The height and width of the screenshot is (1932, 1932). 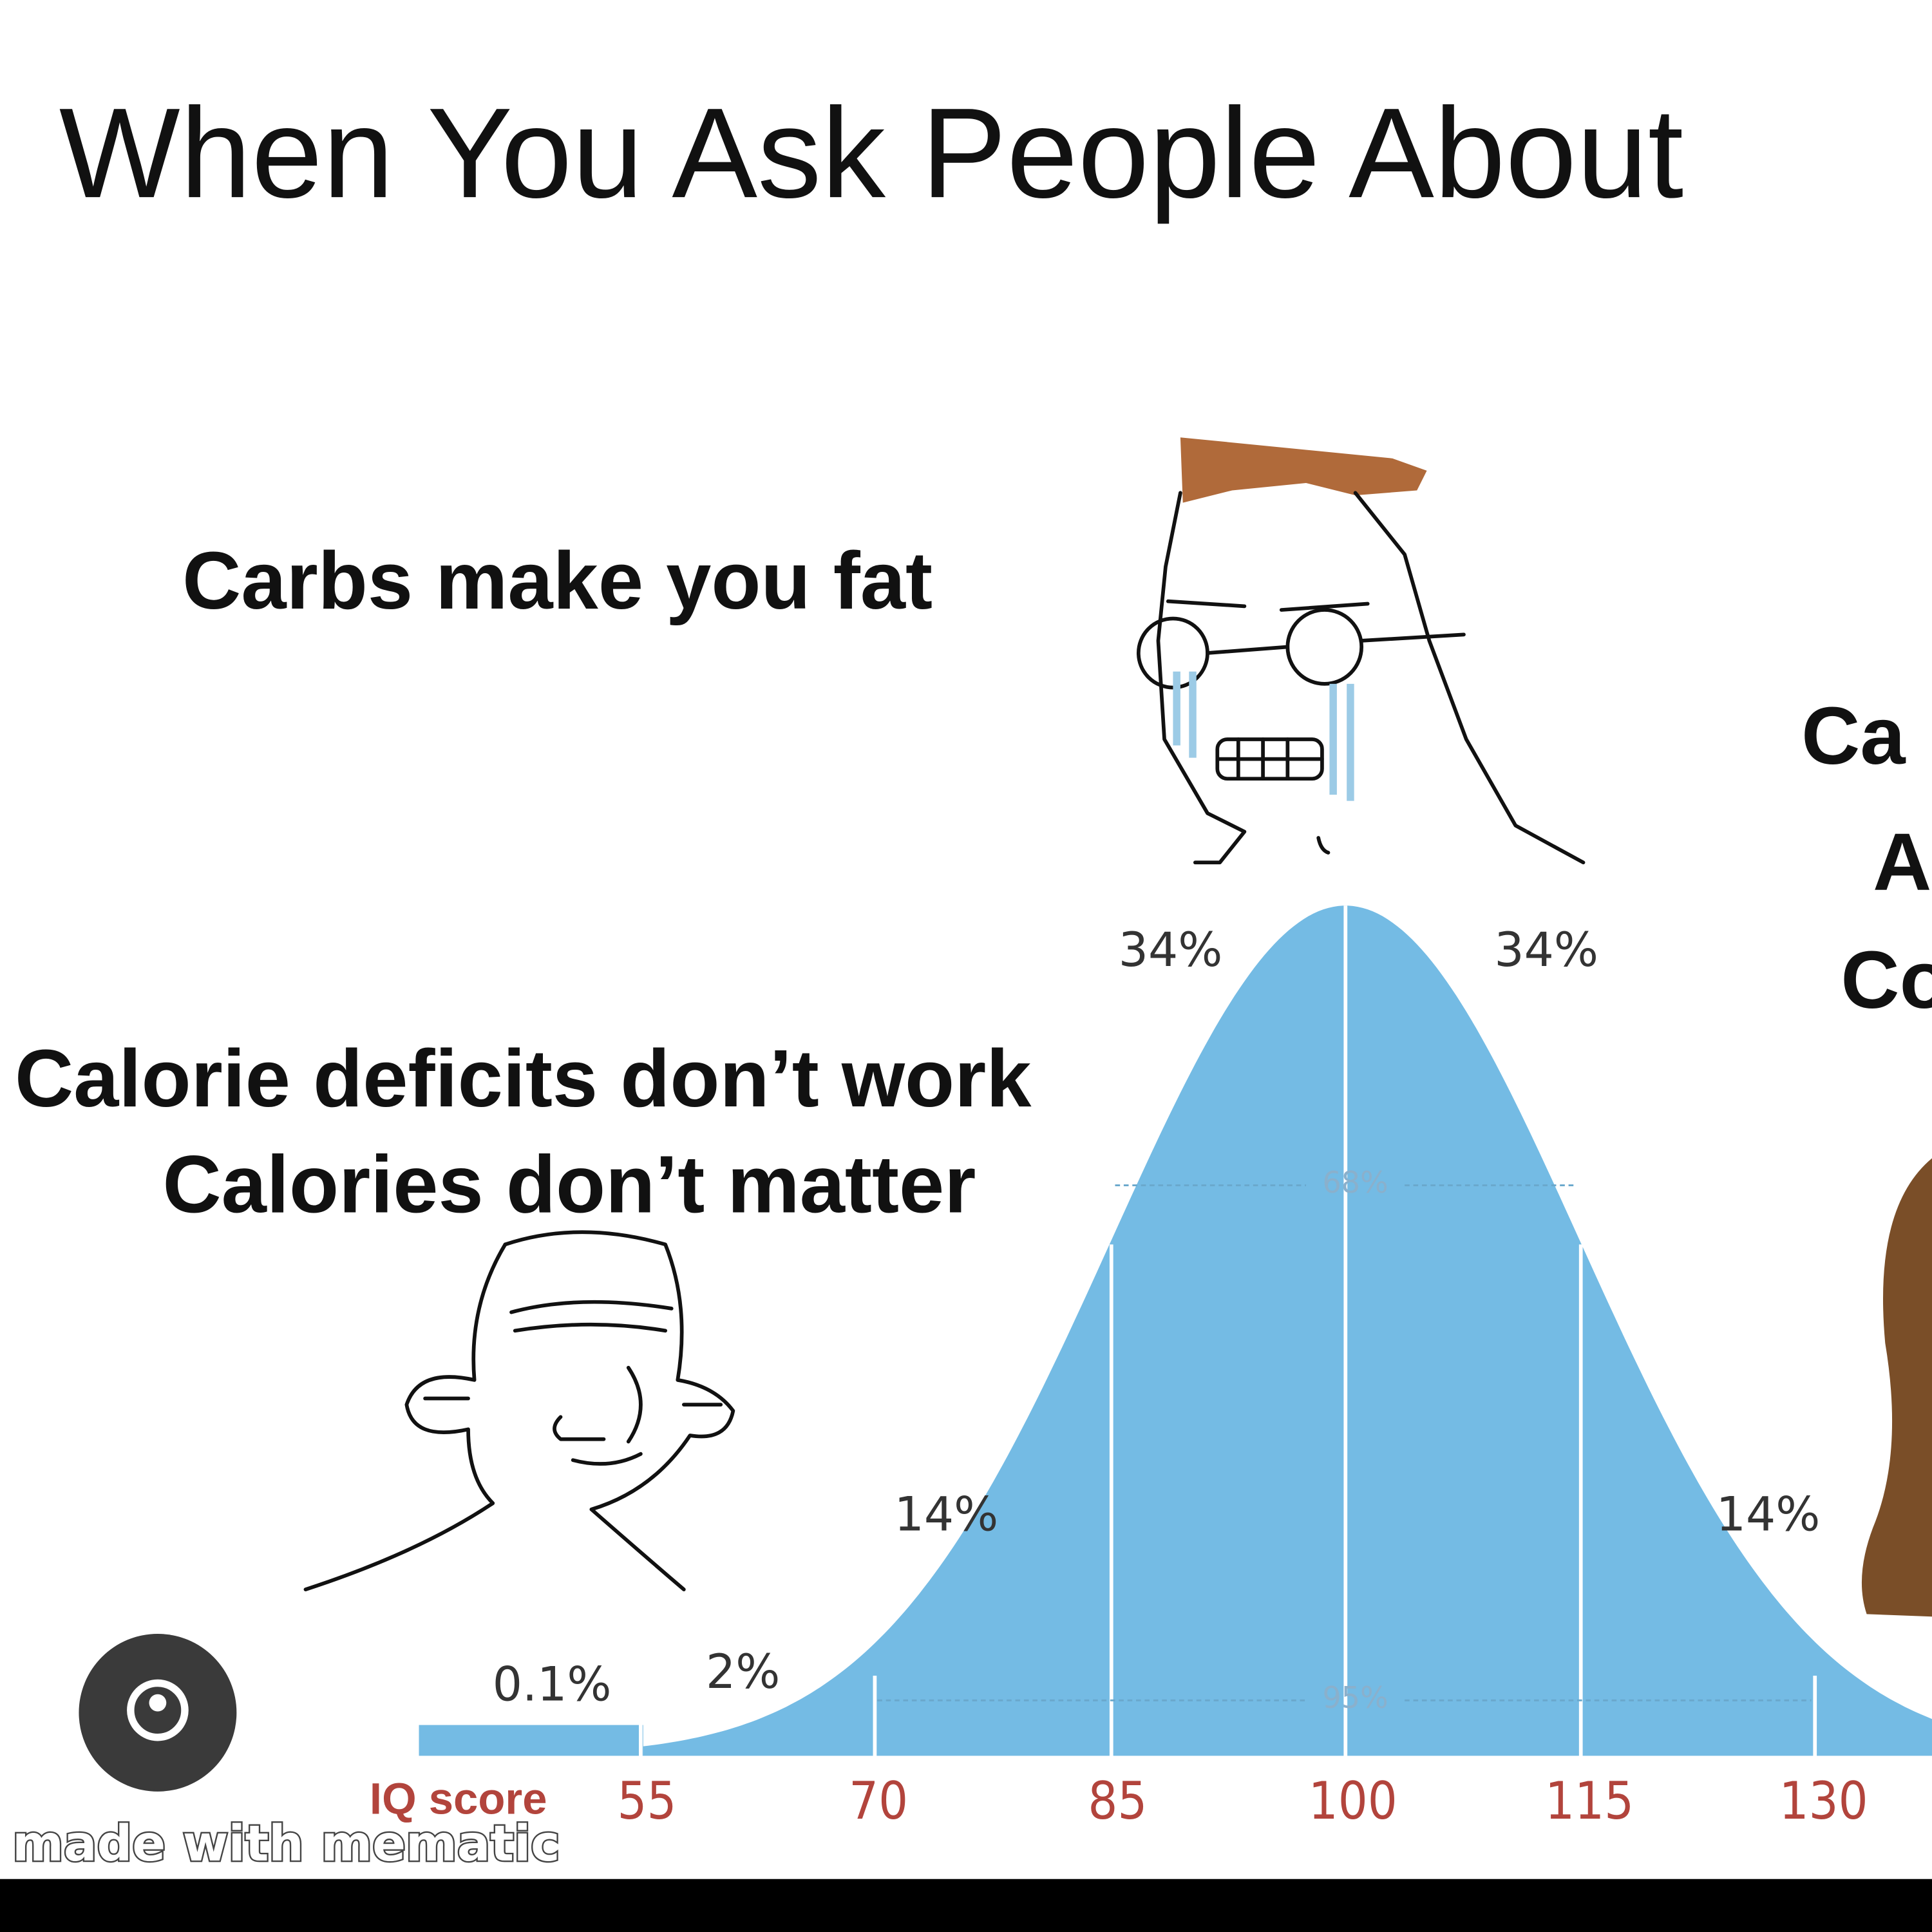 I want to click on tick-label: 85, so click(x=1117, y=1801).